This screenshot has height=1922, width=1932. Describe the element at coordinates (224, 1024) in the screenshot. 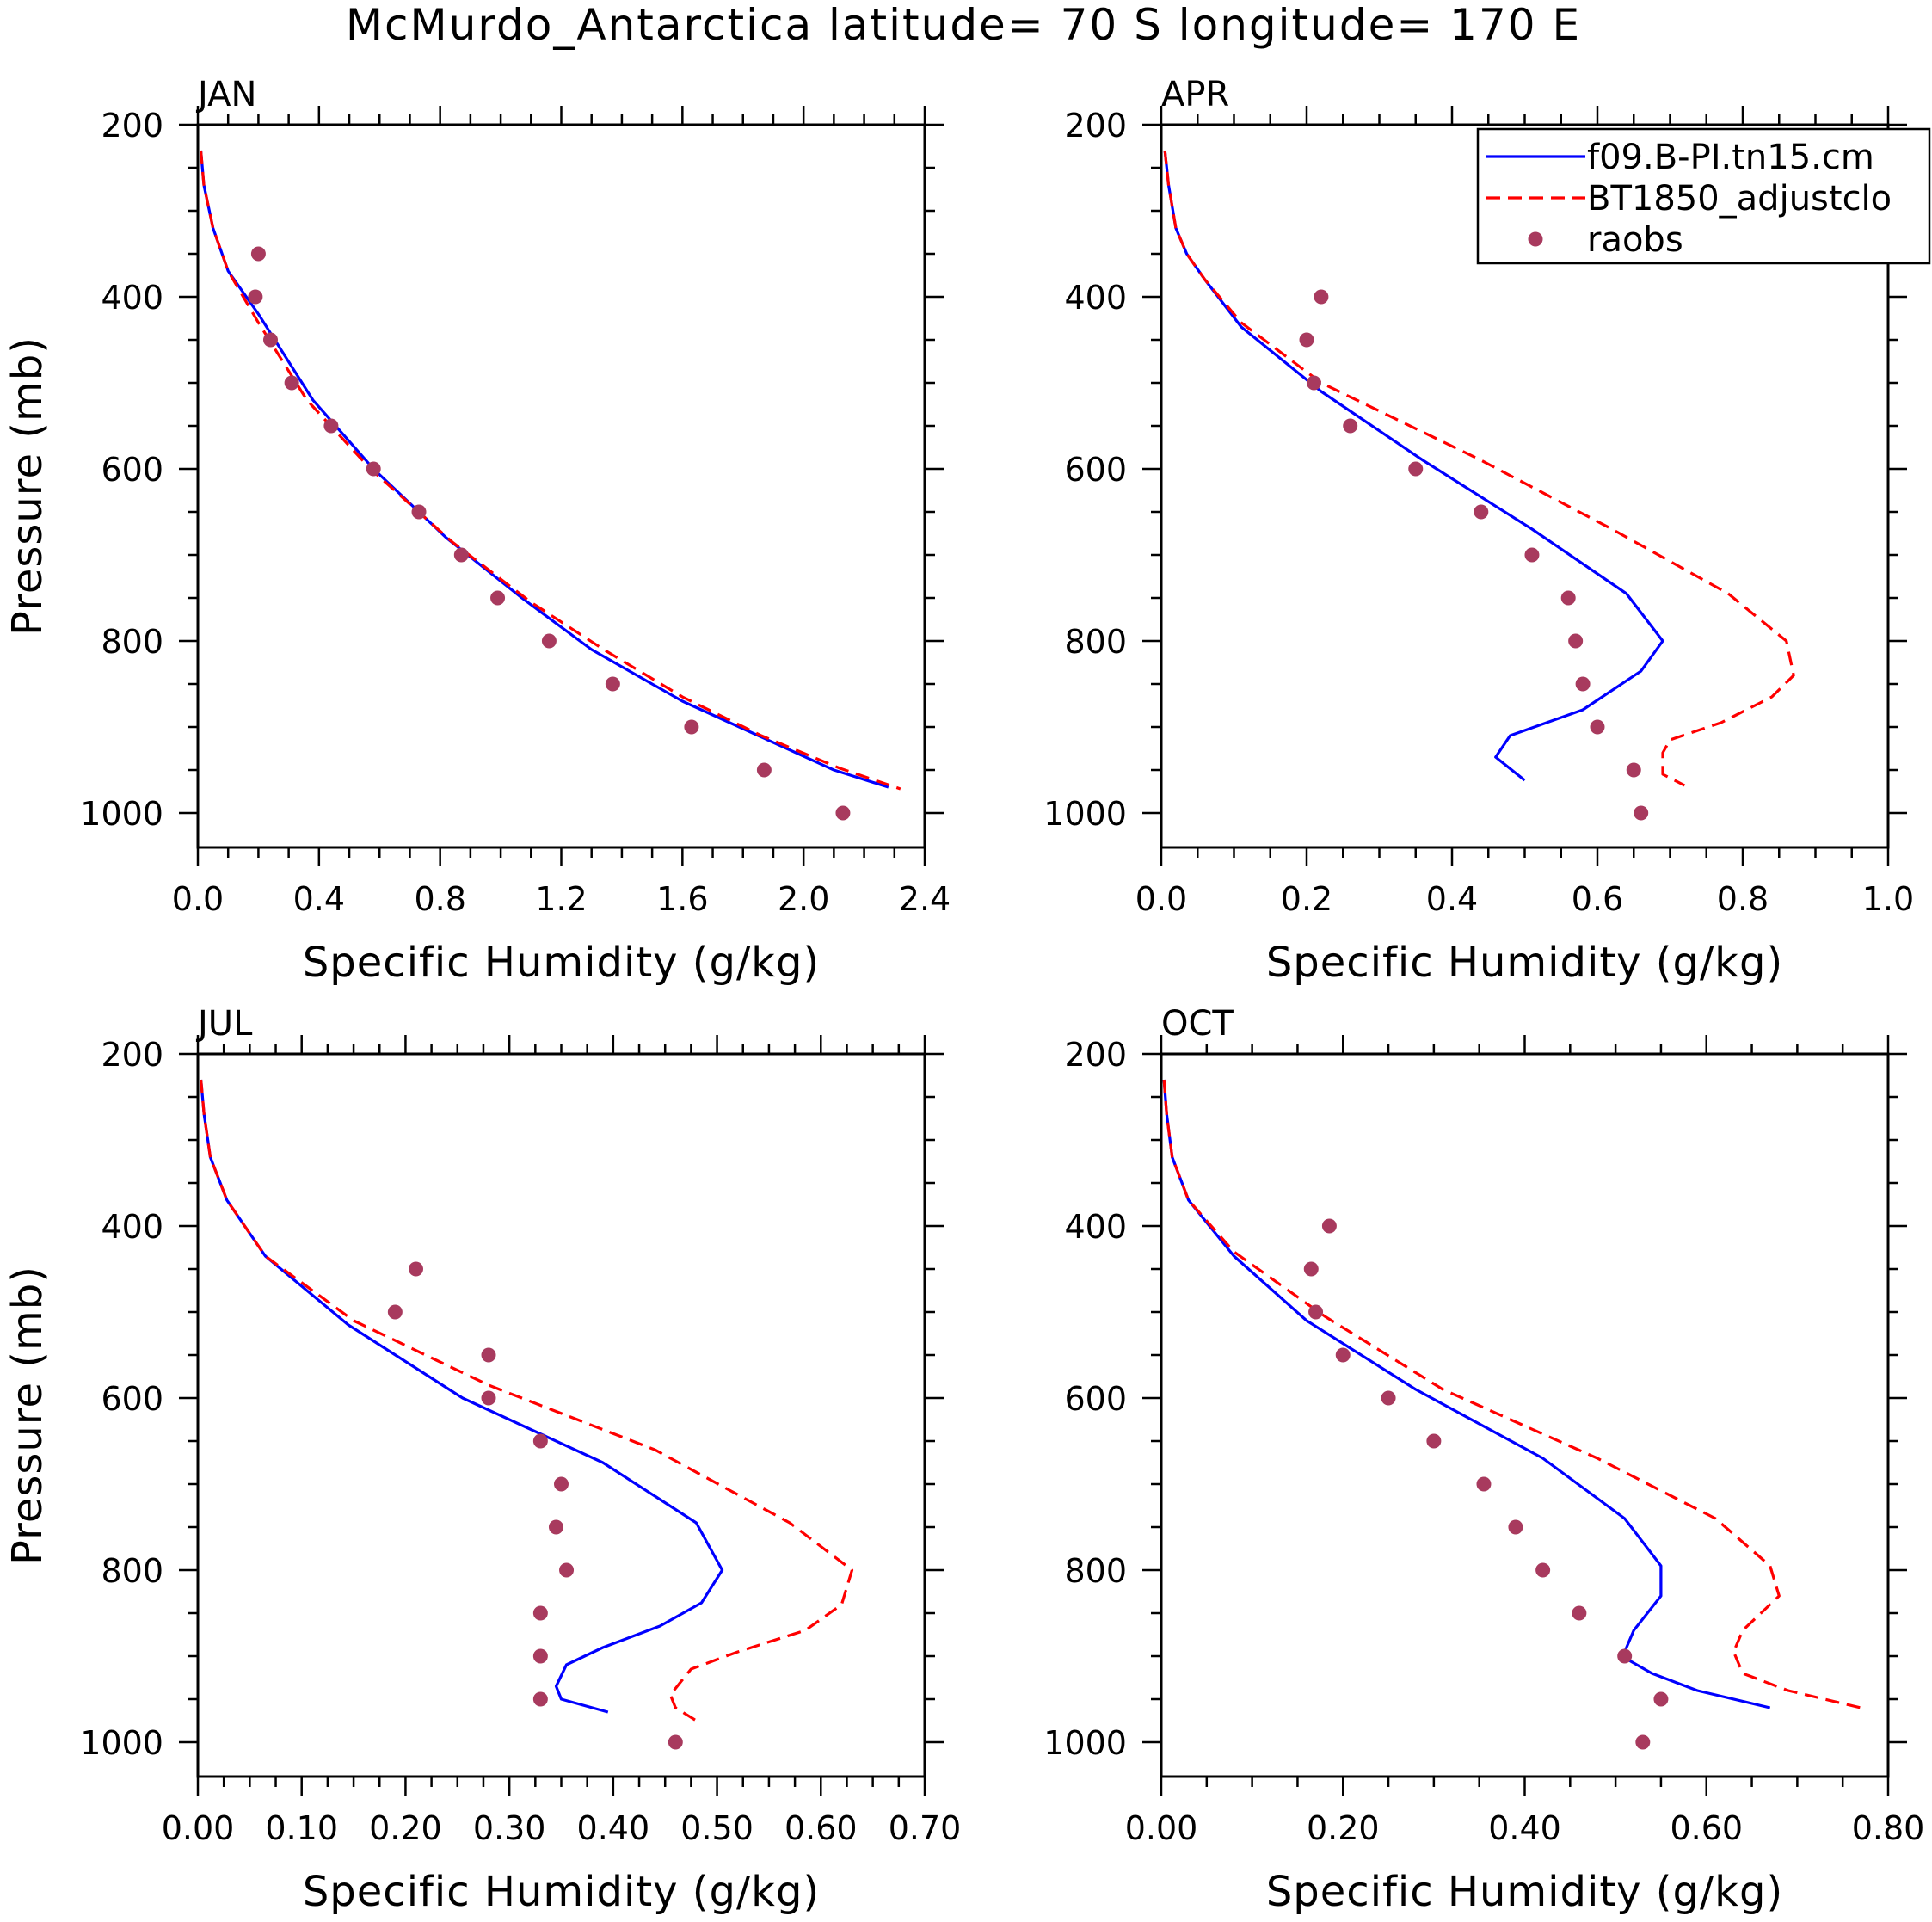

I see `panel-label: JUL` at that location.